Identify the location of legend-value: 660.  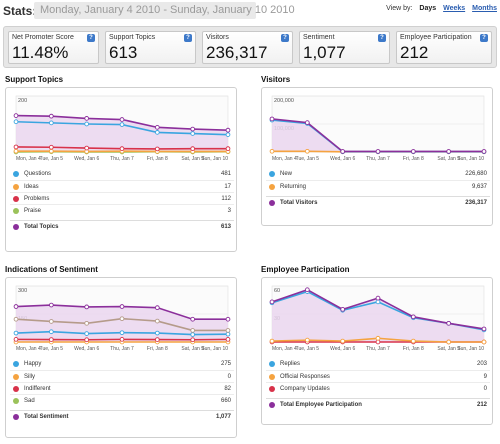
(225, 400).